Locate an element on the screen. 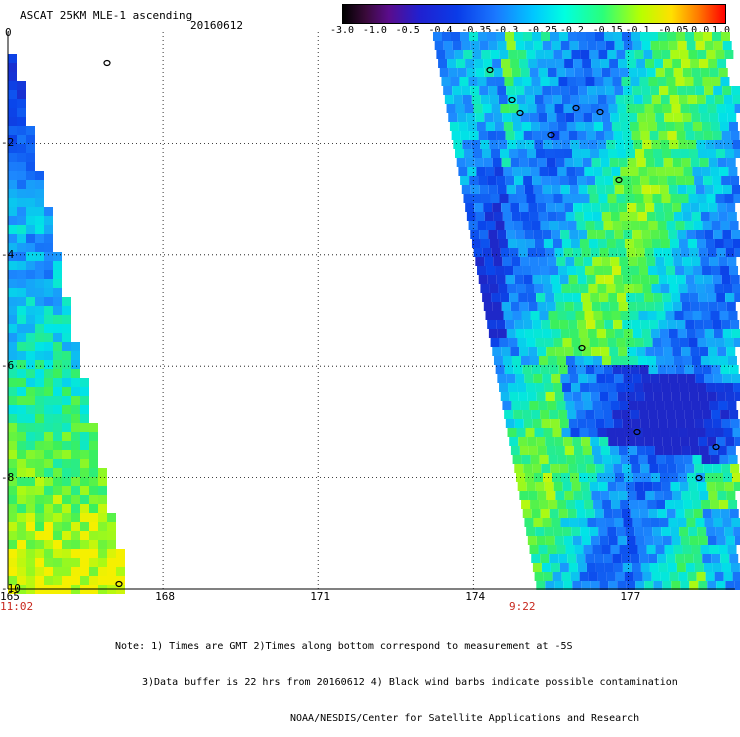  date-label: 20160612 is located at coordinates (216, 25).